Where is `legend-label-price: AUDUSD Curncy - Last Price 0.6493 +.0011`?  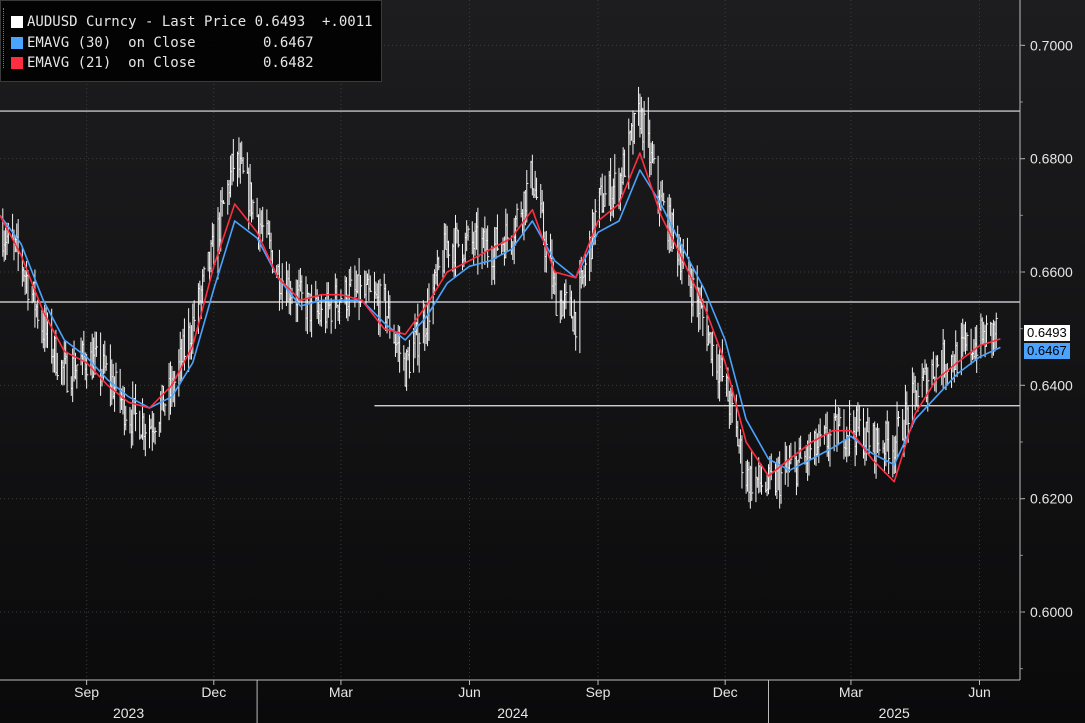
legend-label-price: AUDUSD Curncy - Last Price 0.6493 +.0011 is located at coordinates (200, 22).